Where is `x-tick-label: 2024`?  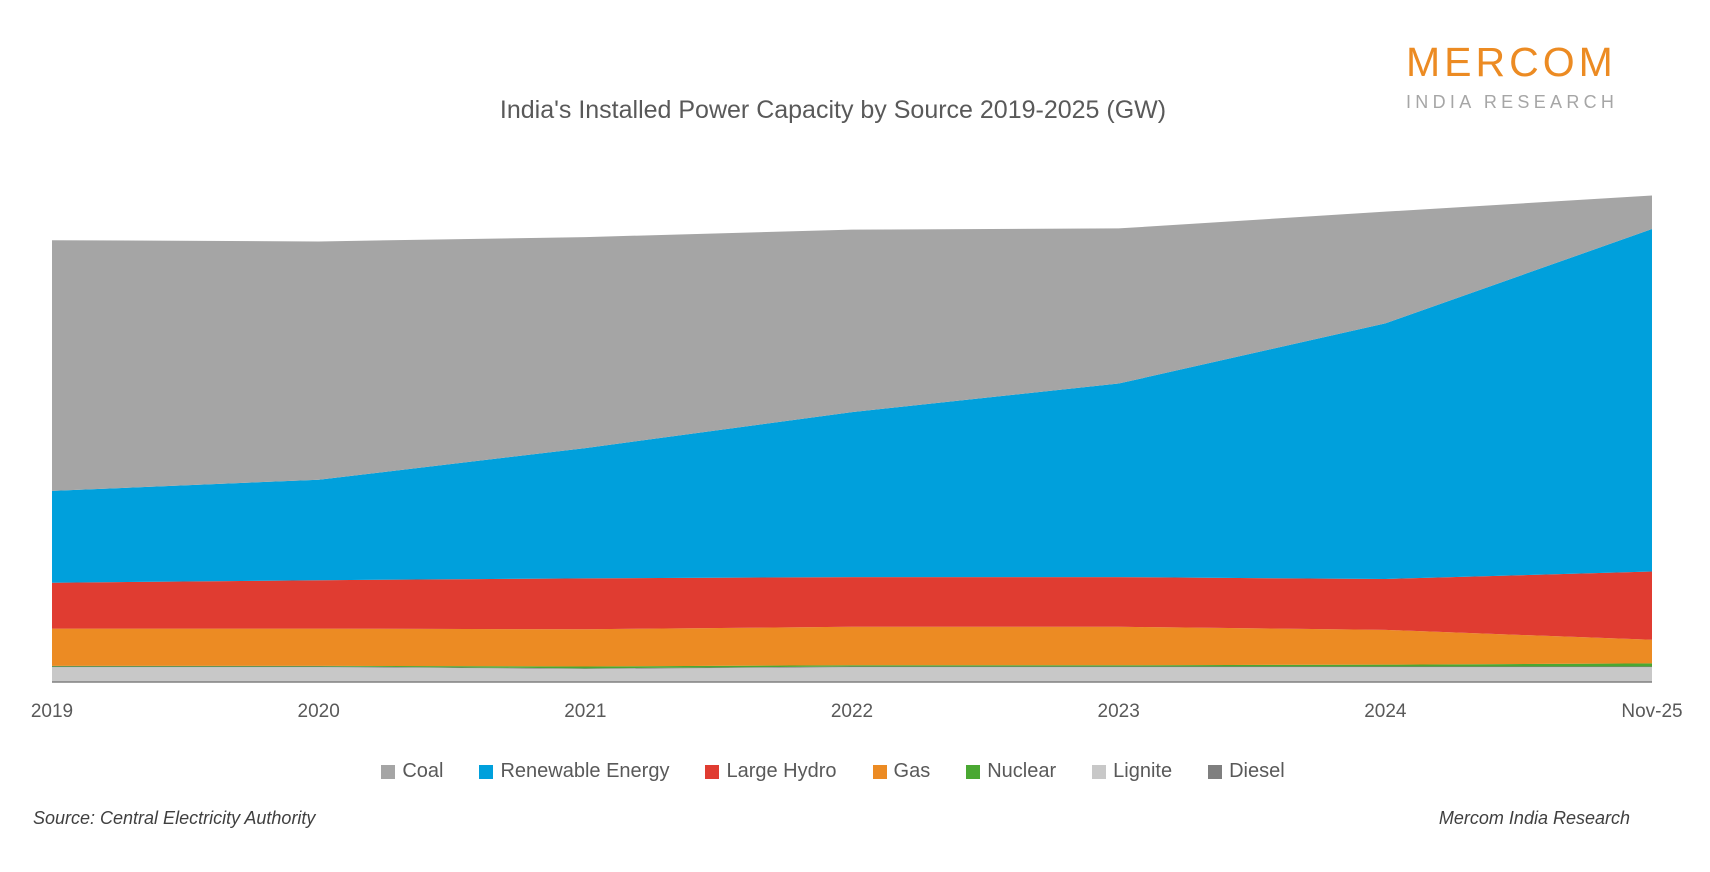 x-tick-label: 2024 is located at coordinates (1385, 711).